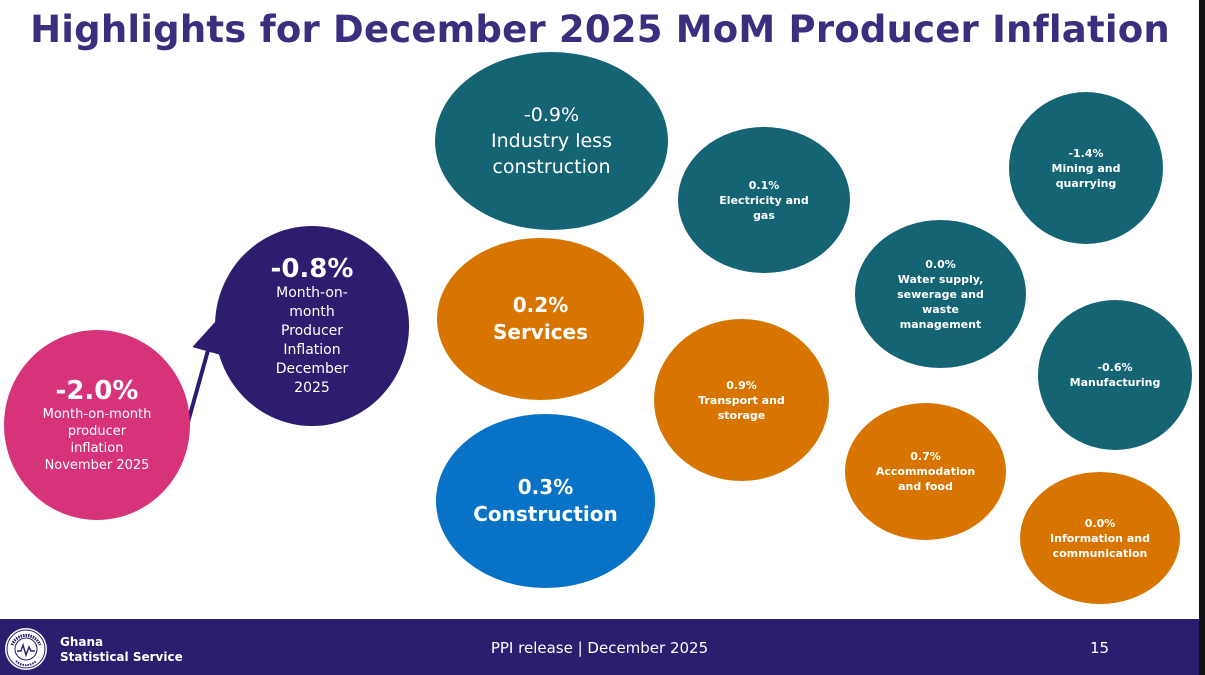 This screenshot has height=675, width=1205. I want to click on ghana-statistical-service-logo-icon, so click(26, 649).